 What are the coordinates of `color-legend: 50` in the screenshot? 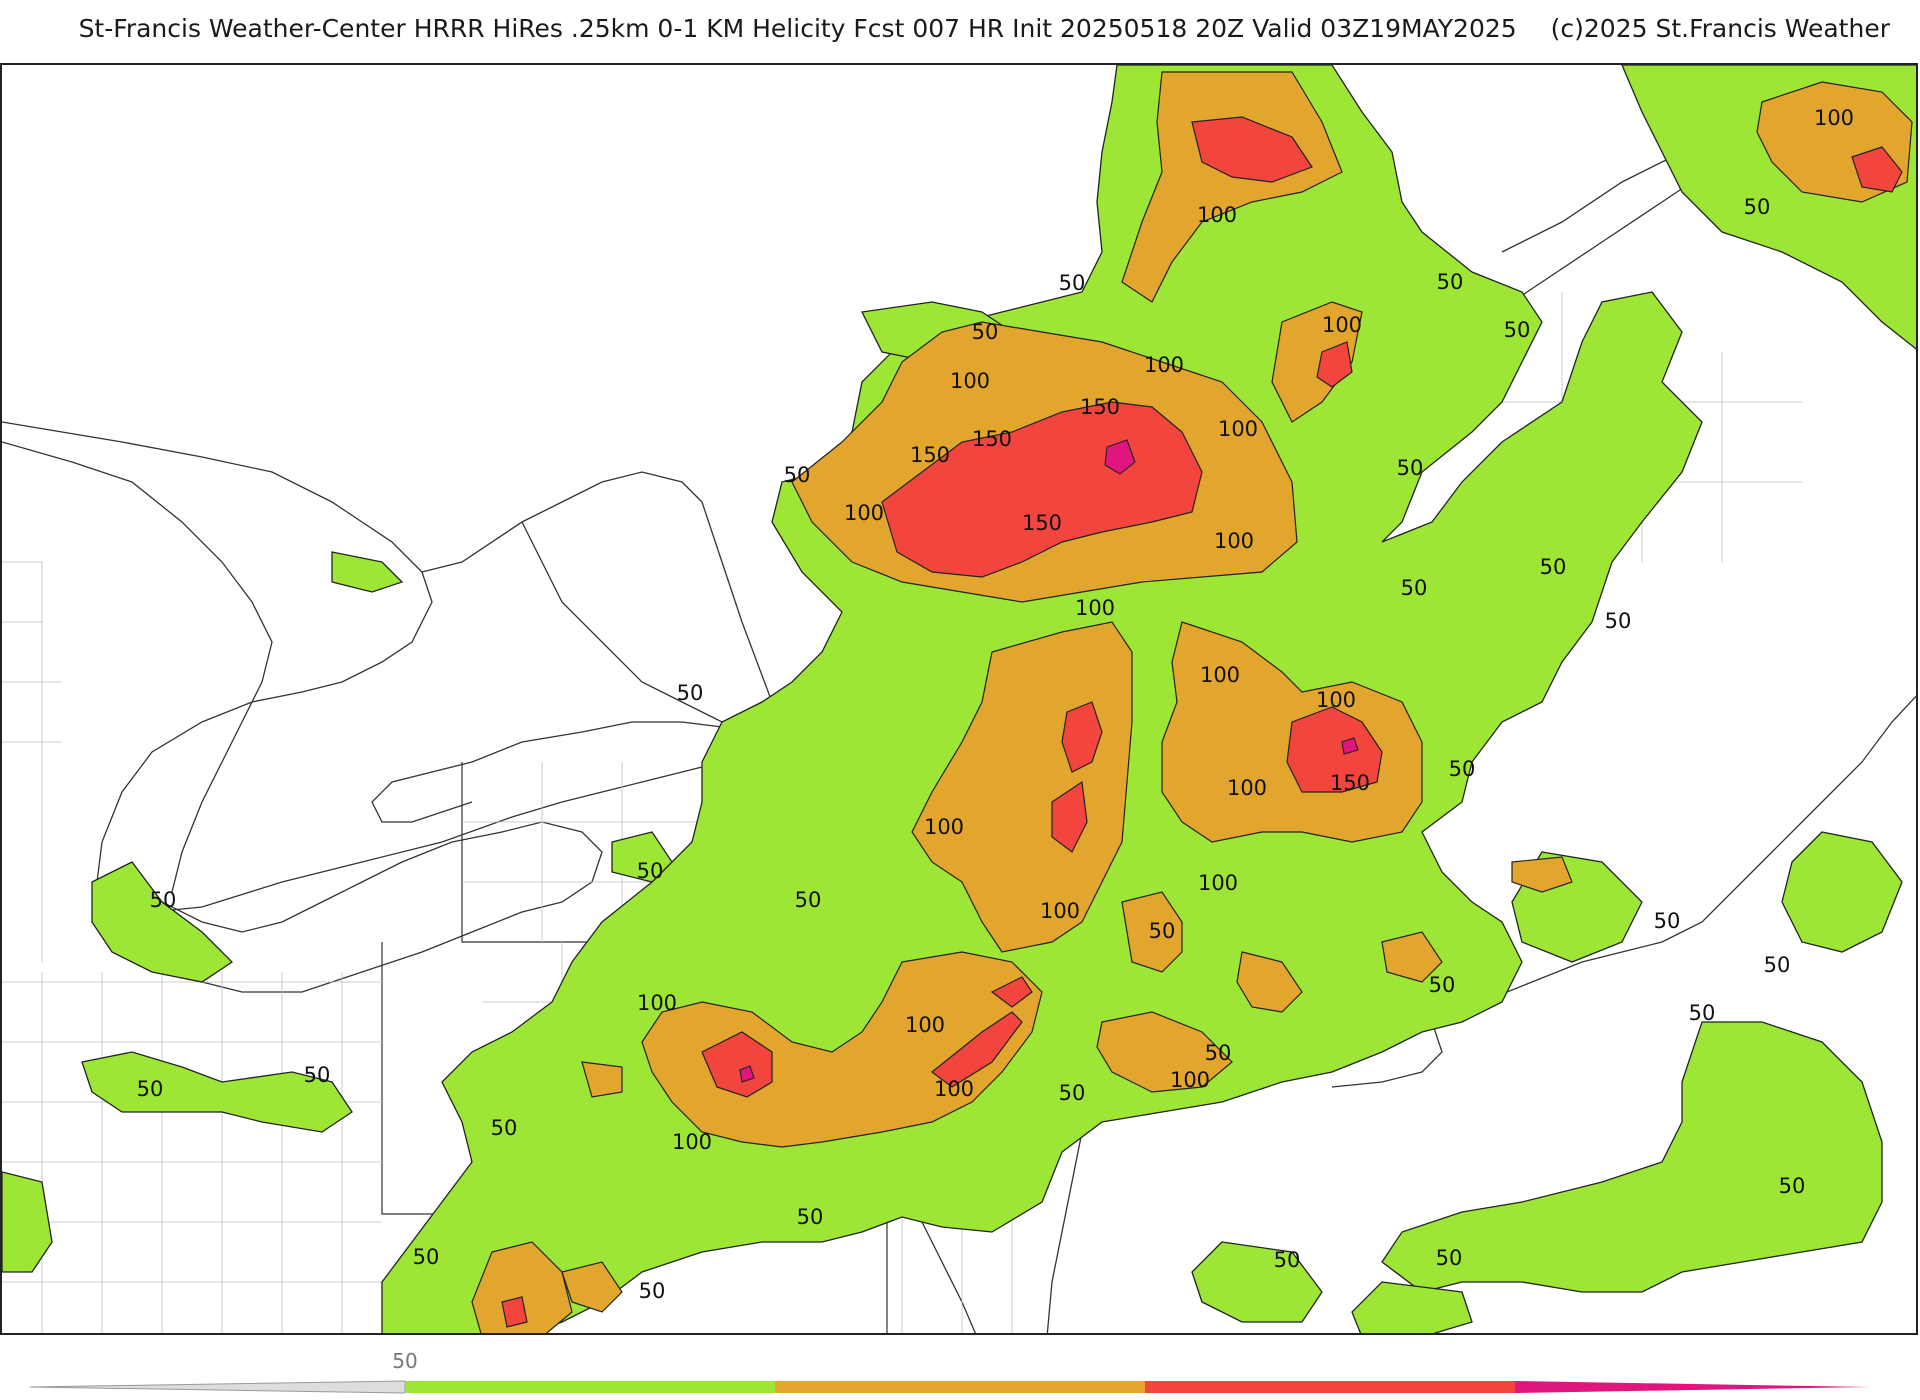 It's located at (949, 1371).